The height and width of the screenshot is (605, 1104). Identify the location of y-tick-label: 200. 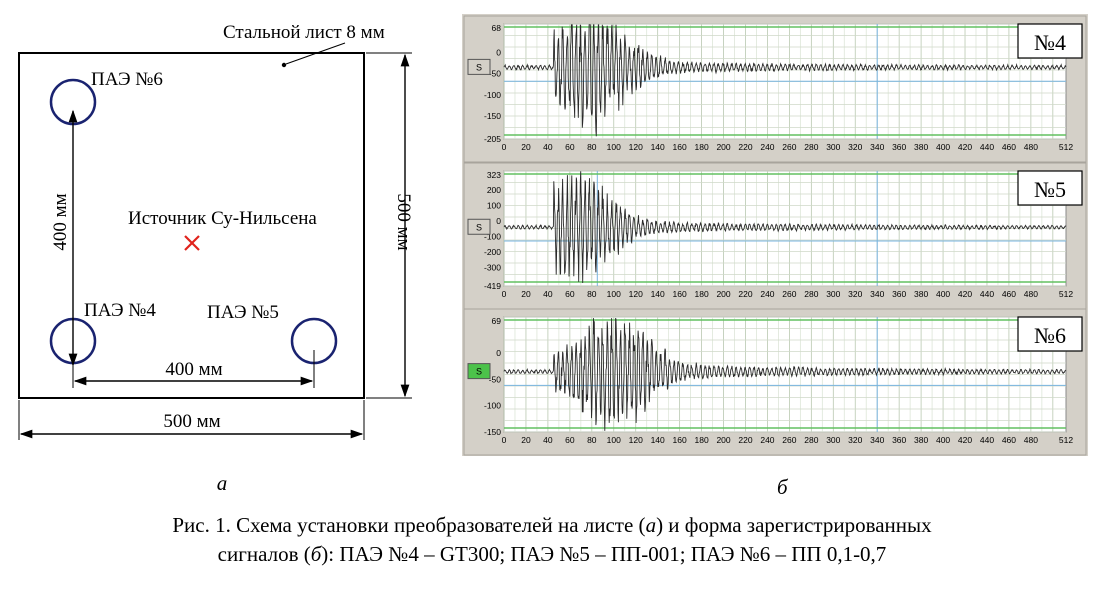
(494, 190).